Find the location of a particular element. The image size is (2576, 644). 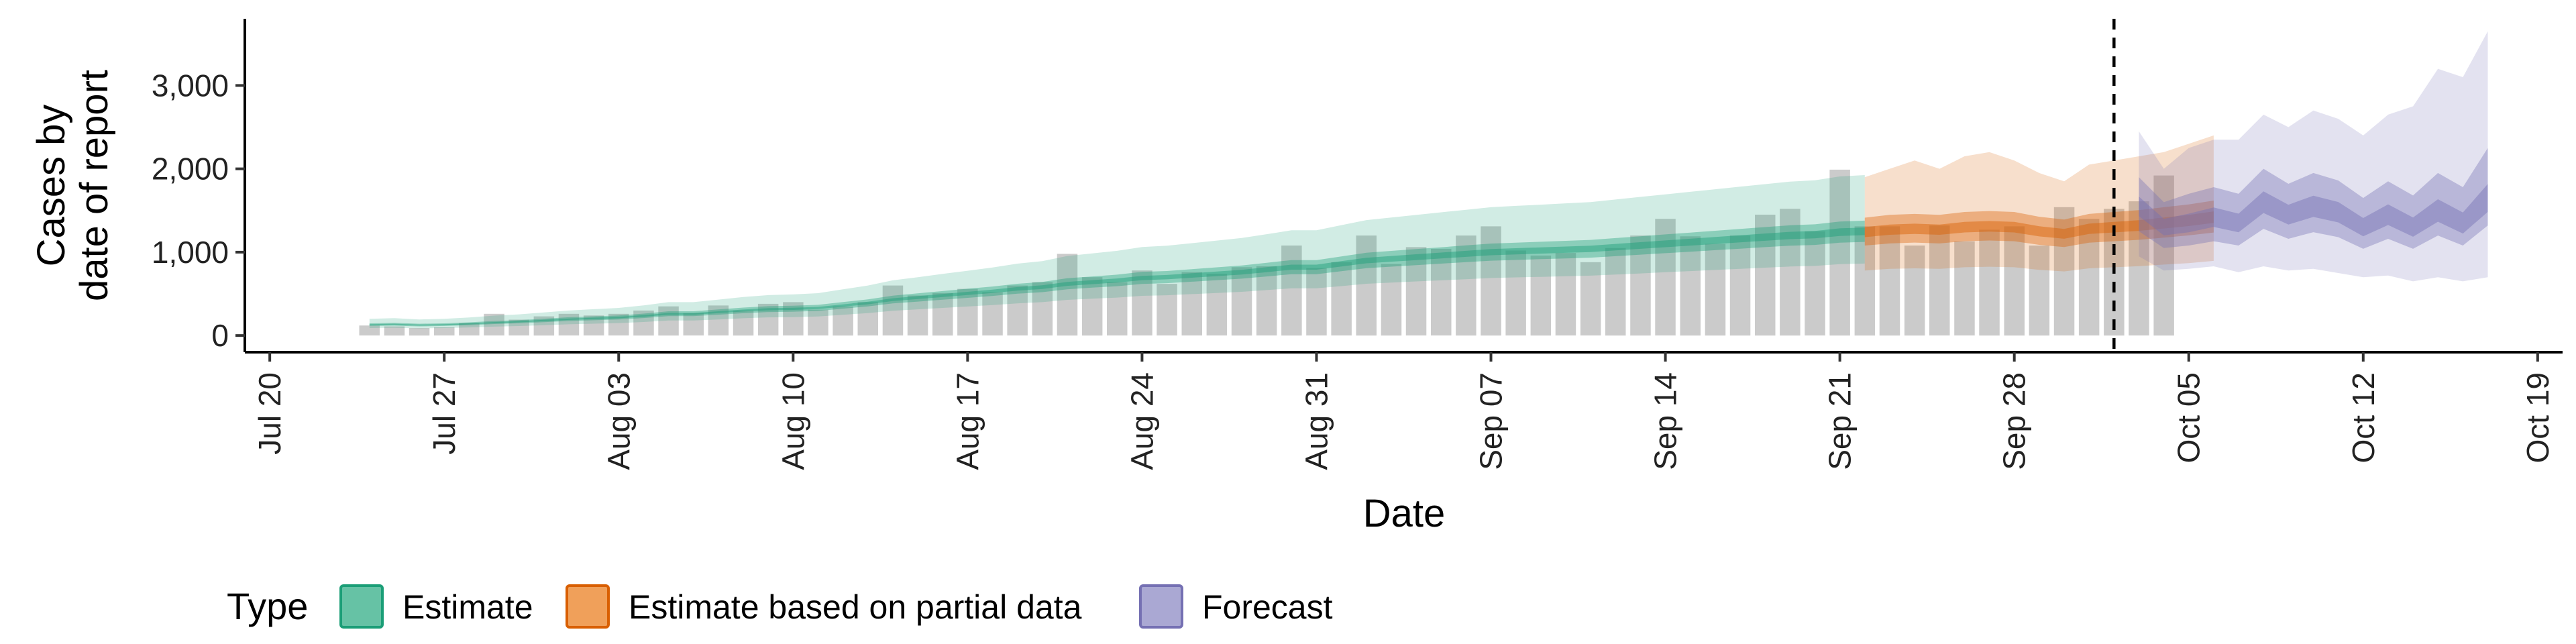

x-tick-label: Oct 05 is located at coordinates (2188, 418).